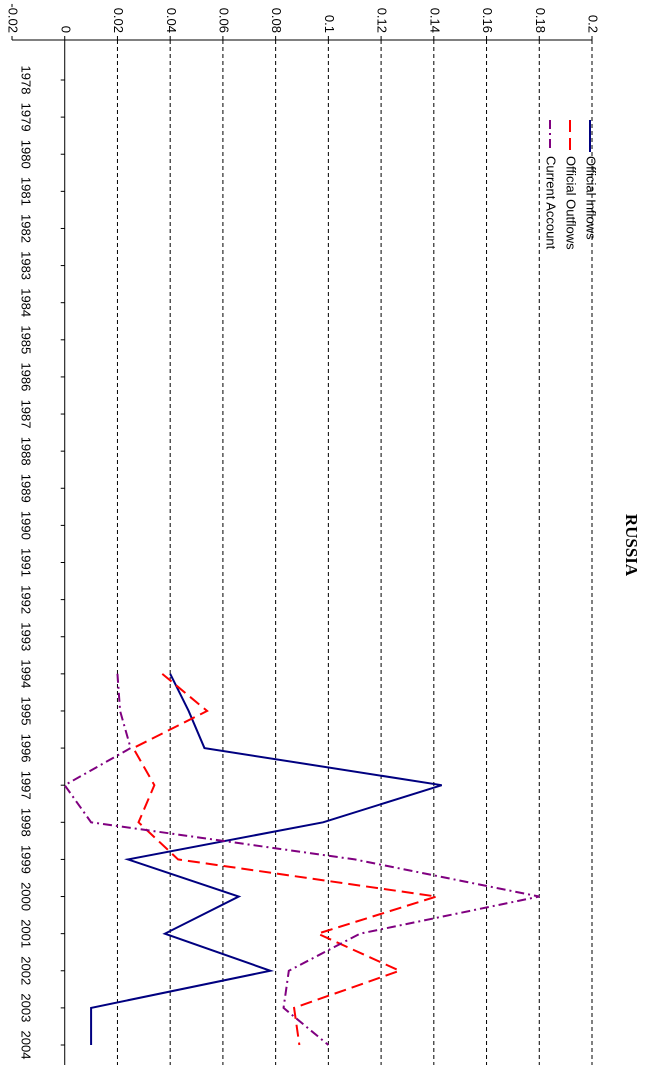  I want to click on y-tick-label: 0, so click(65, 29).